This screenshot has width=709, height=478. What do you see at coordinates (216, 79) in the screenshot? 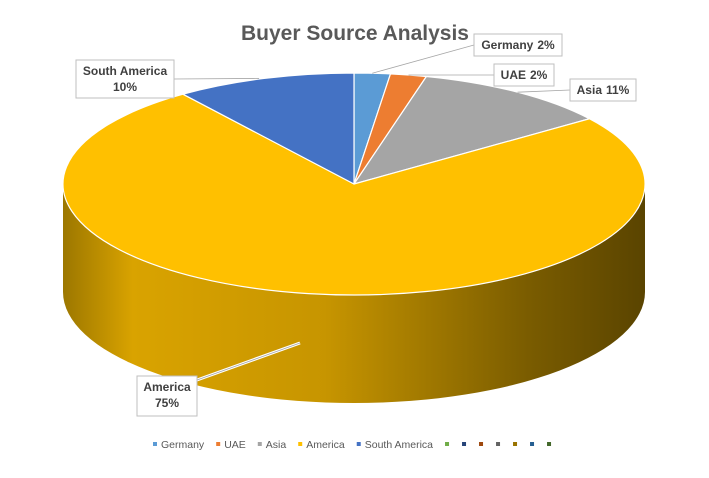
I see `leader-line-south-america` at bounding box center [216, 79].